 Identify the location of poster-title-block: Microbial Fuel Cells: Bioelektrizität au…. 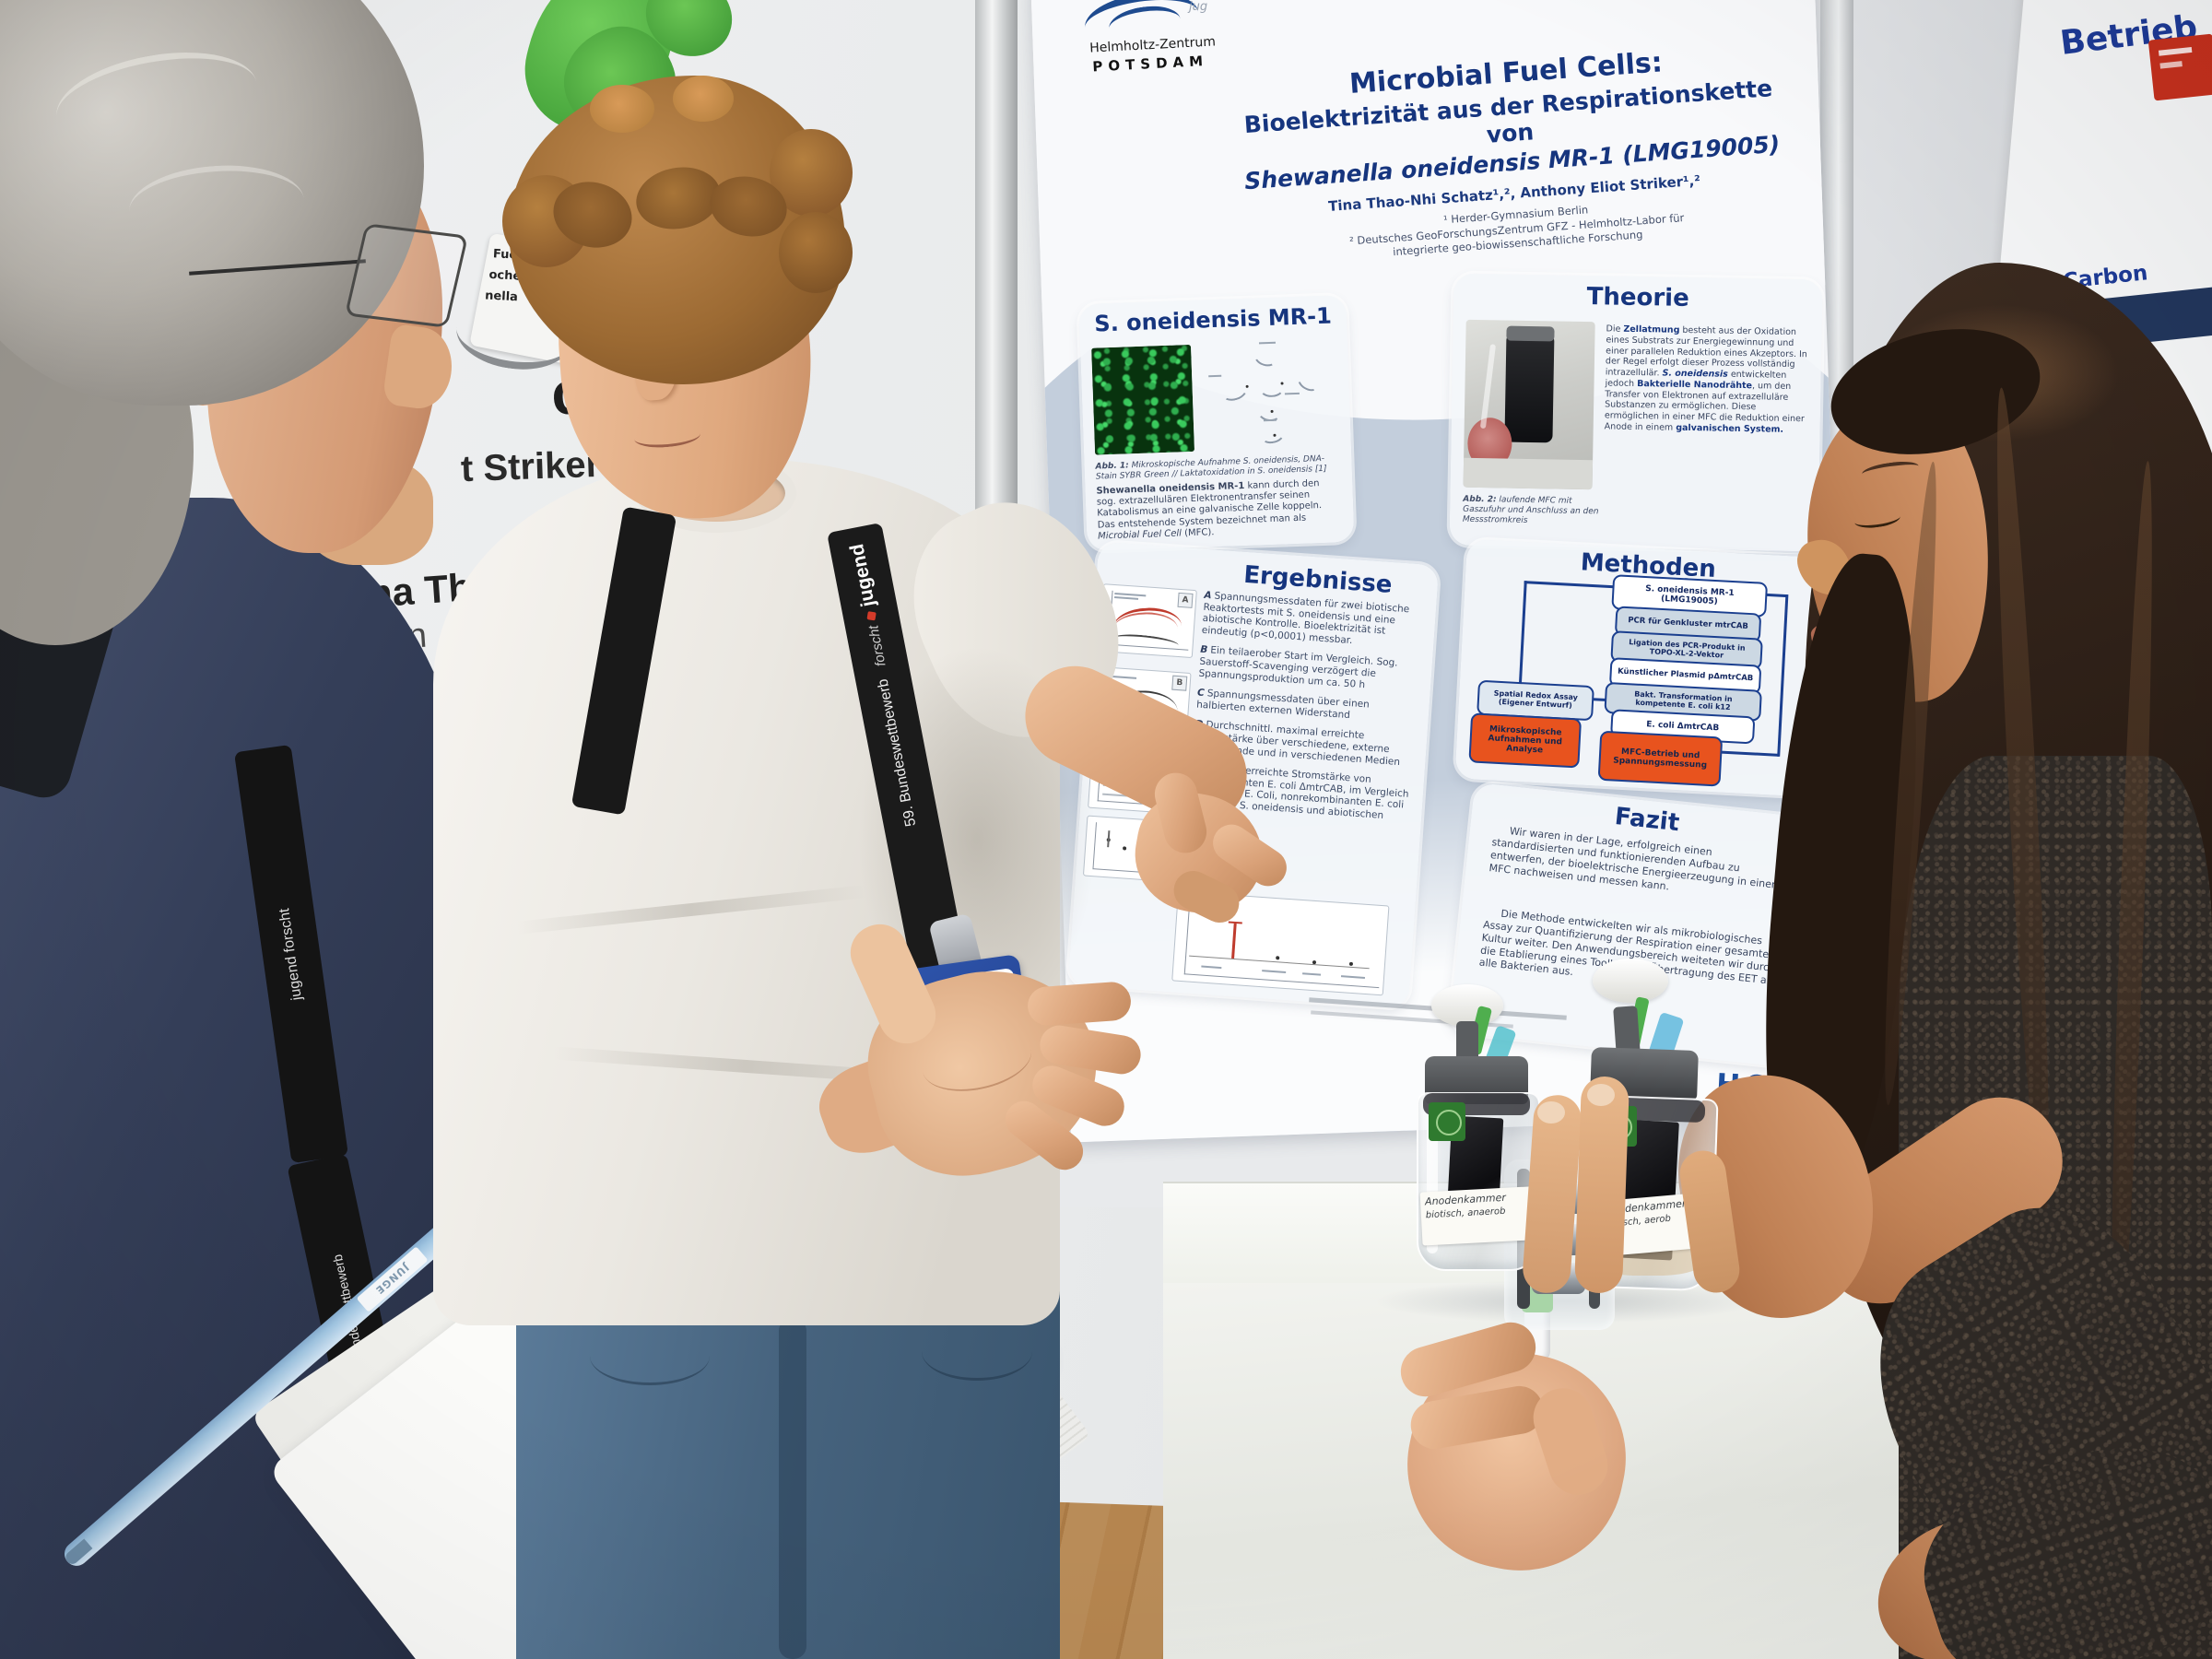
(1511, 154).